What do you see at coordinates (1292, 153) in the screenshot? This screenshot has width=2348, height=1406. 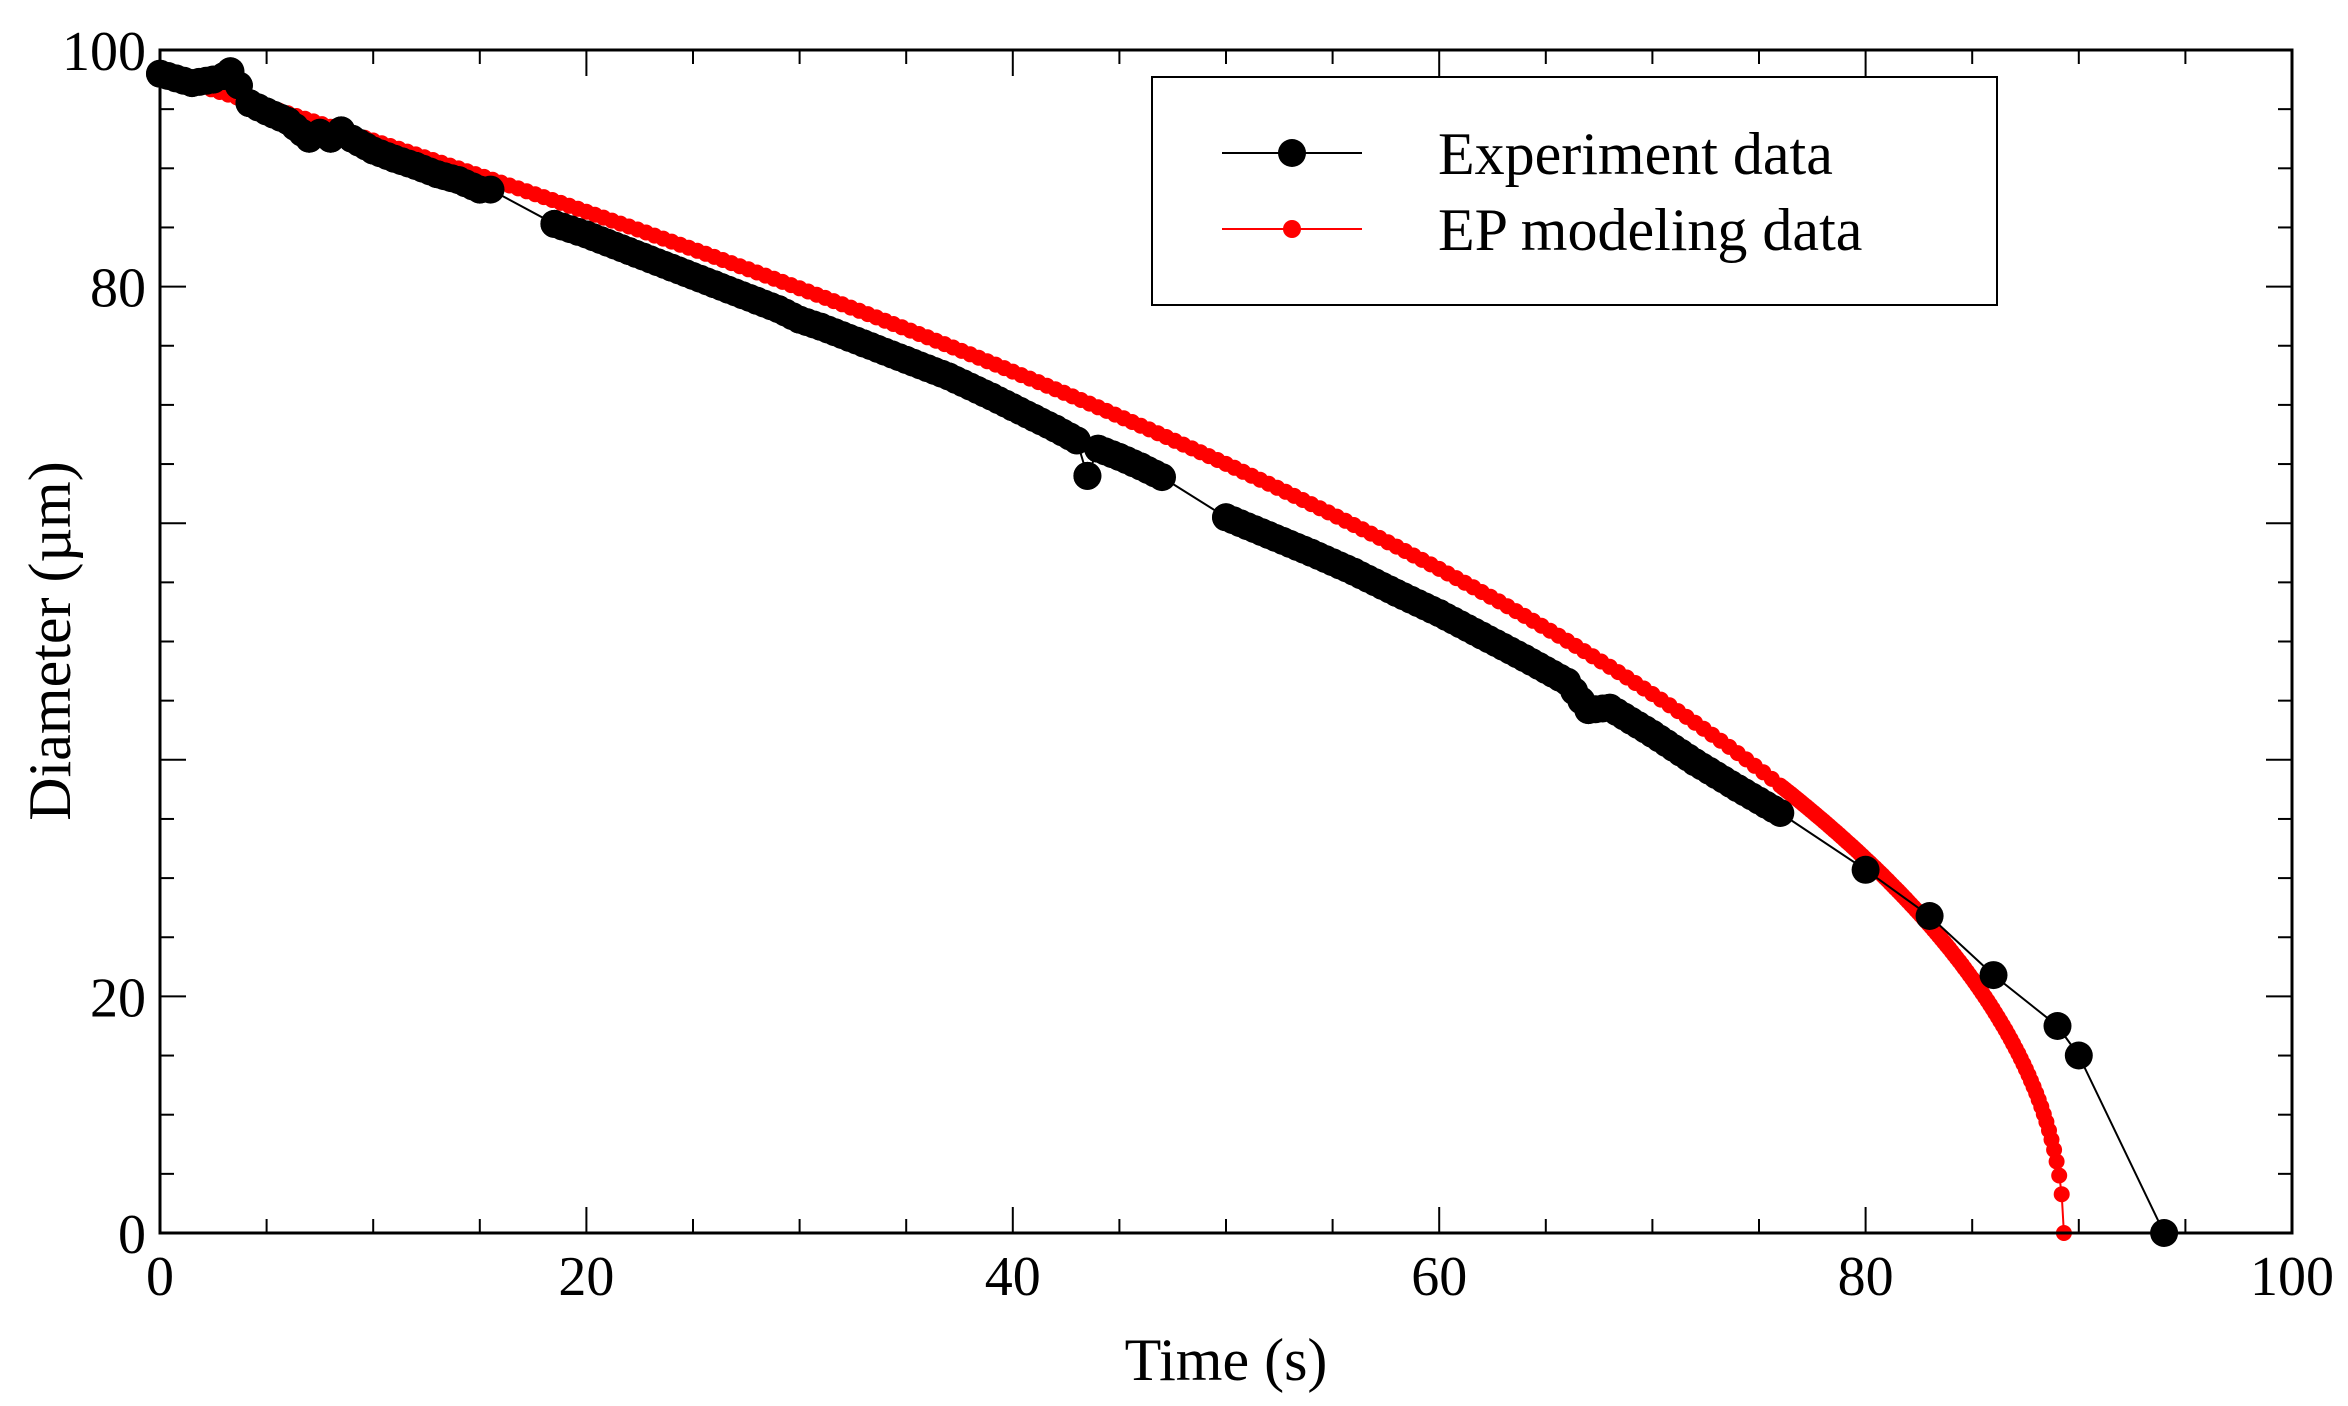 I see `legend-experiment-marker` at bounding box center [1292, 153].